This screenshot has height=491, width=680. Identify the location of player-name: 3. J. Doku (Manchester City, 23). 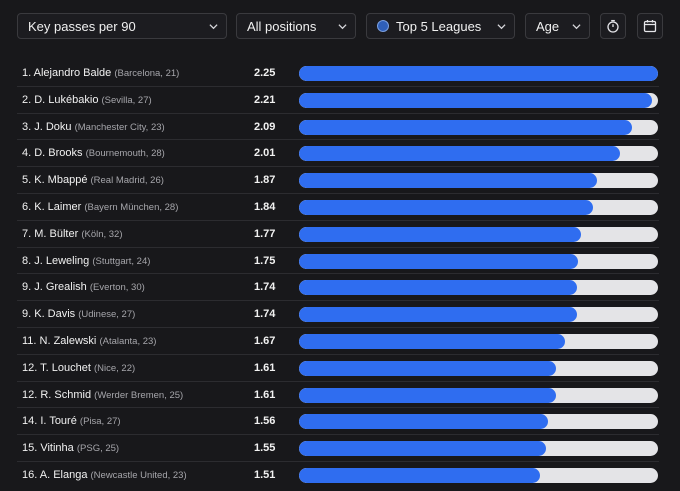
(93, 127).